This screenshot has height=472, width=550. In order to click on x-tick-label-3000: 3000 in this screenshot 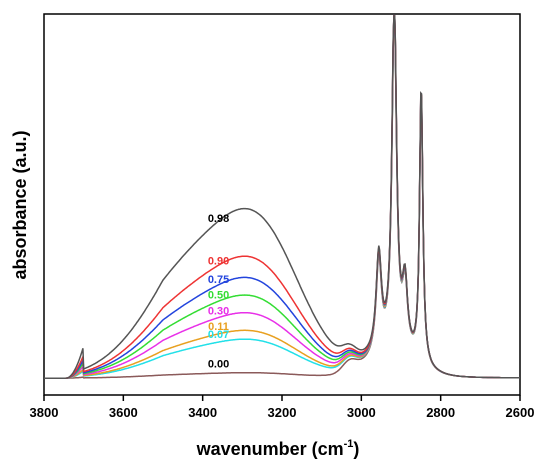, I will do `click(361, 412)`.